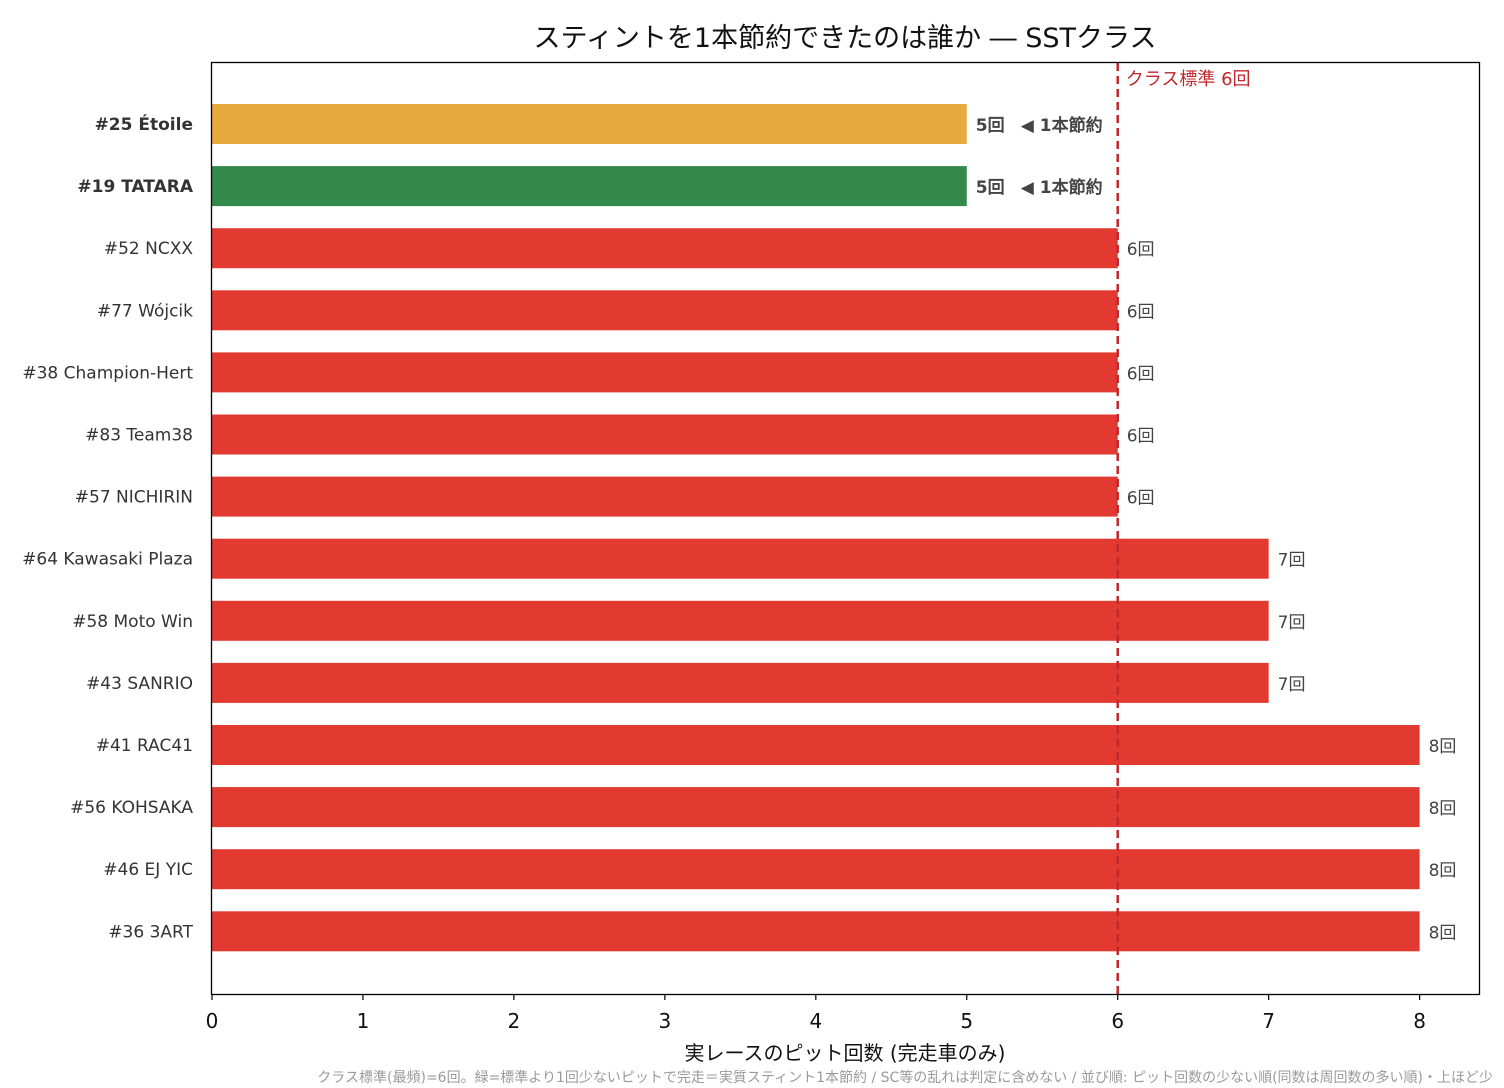  What do you see at coordinates (144, 746) in the screenshot?
I see `category-label: #41 RAC41` at bounding box center [144, 746].